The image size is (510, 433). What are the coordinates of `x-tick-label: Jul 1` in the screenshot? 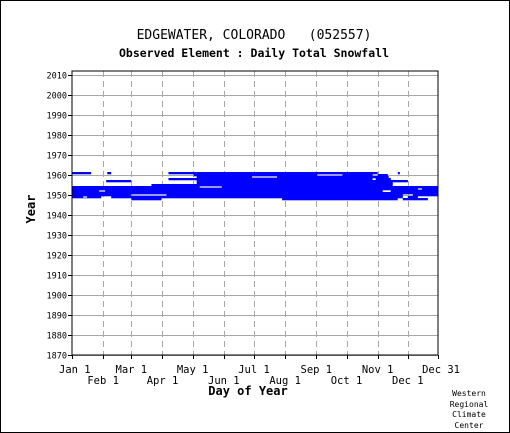 It's located at (254, 370).